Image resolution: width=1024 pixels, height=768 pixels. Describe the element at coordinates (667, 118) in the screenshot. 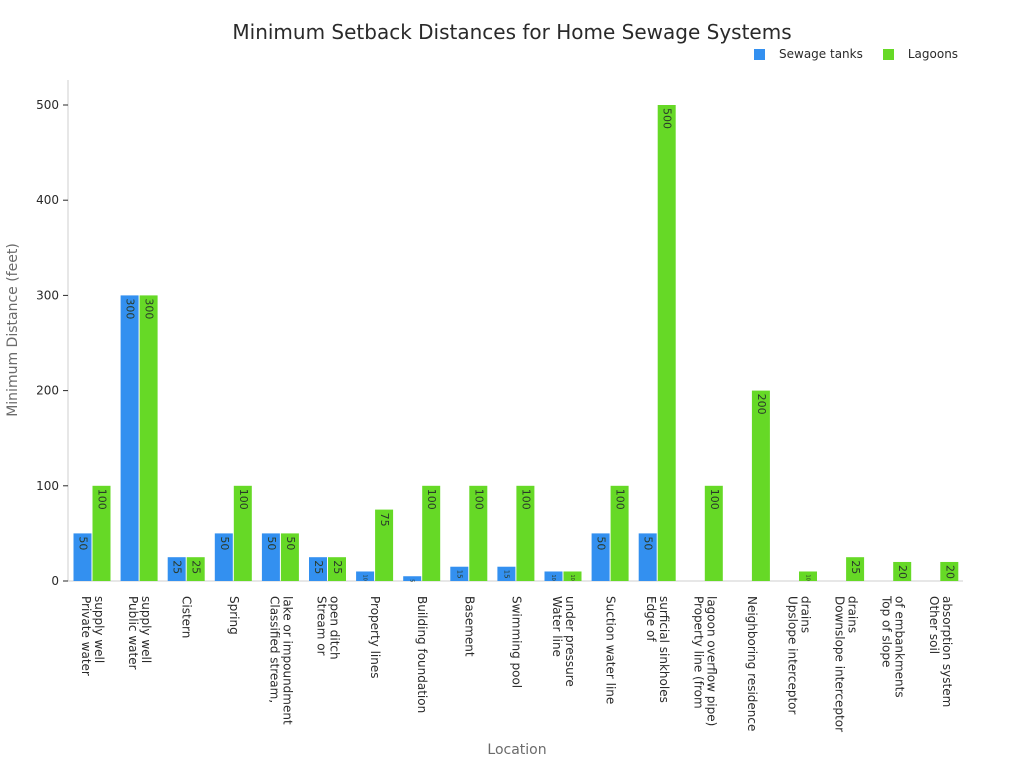

I see `bar-value-label: 500` at that location.